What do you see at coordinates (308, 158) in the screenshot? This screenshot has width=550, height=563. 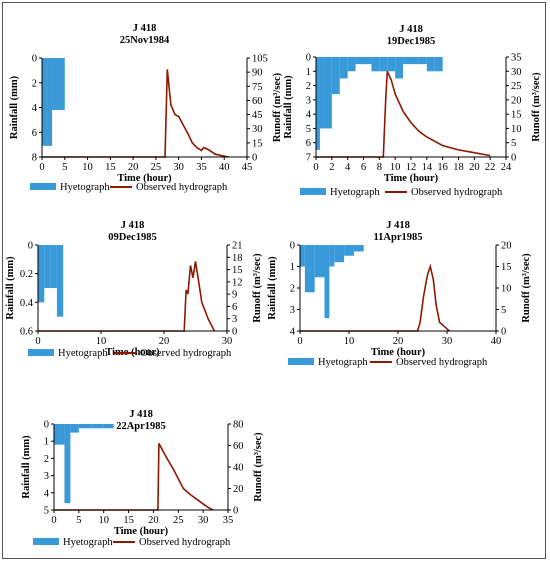 I see `rain-tick-label: 7` at bounding box center [308, 158].